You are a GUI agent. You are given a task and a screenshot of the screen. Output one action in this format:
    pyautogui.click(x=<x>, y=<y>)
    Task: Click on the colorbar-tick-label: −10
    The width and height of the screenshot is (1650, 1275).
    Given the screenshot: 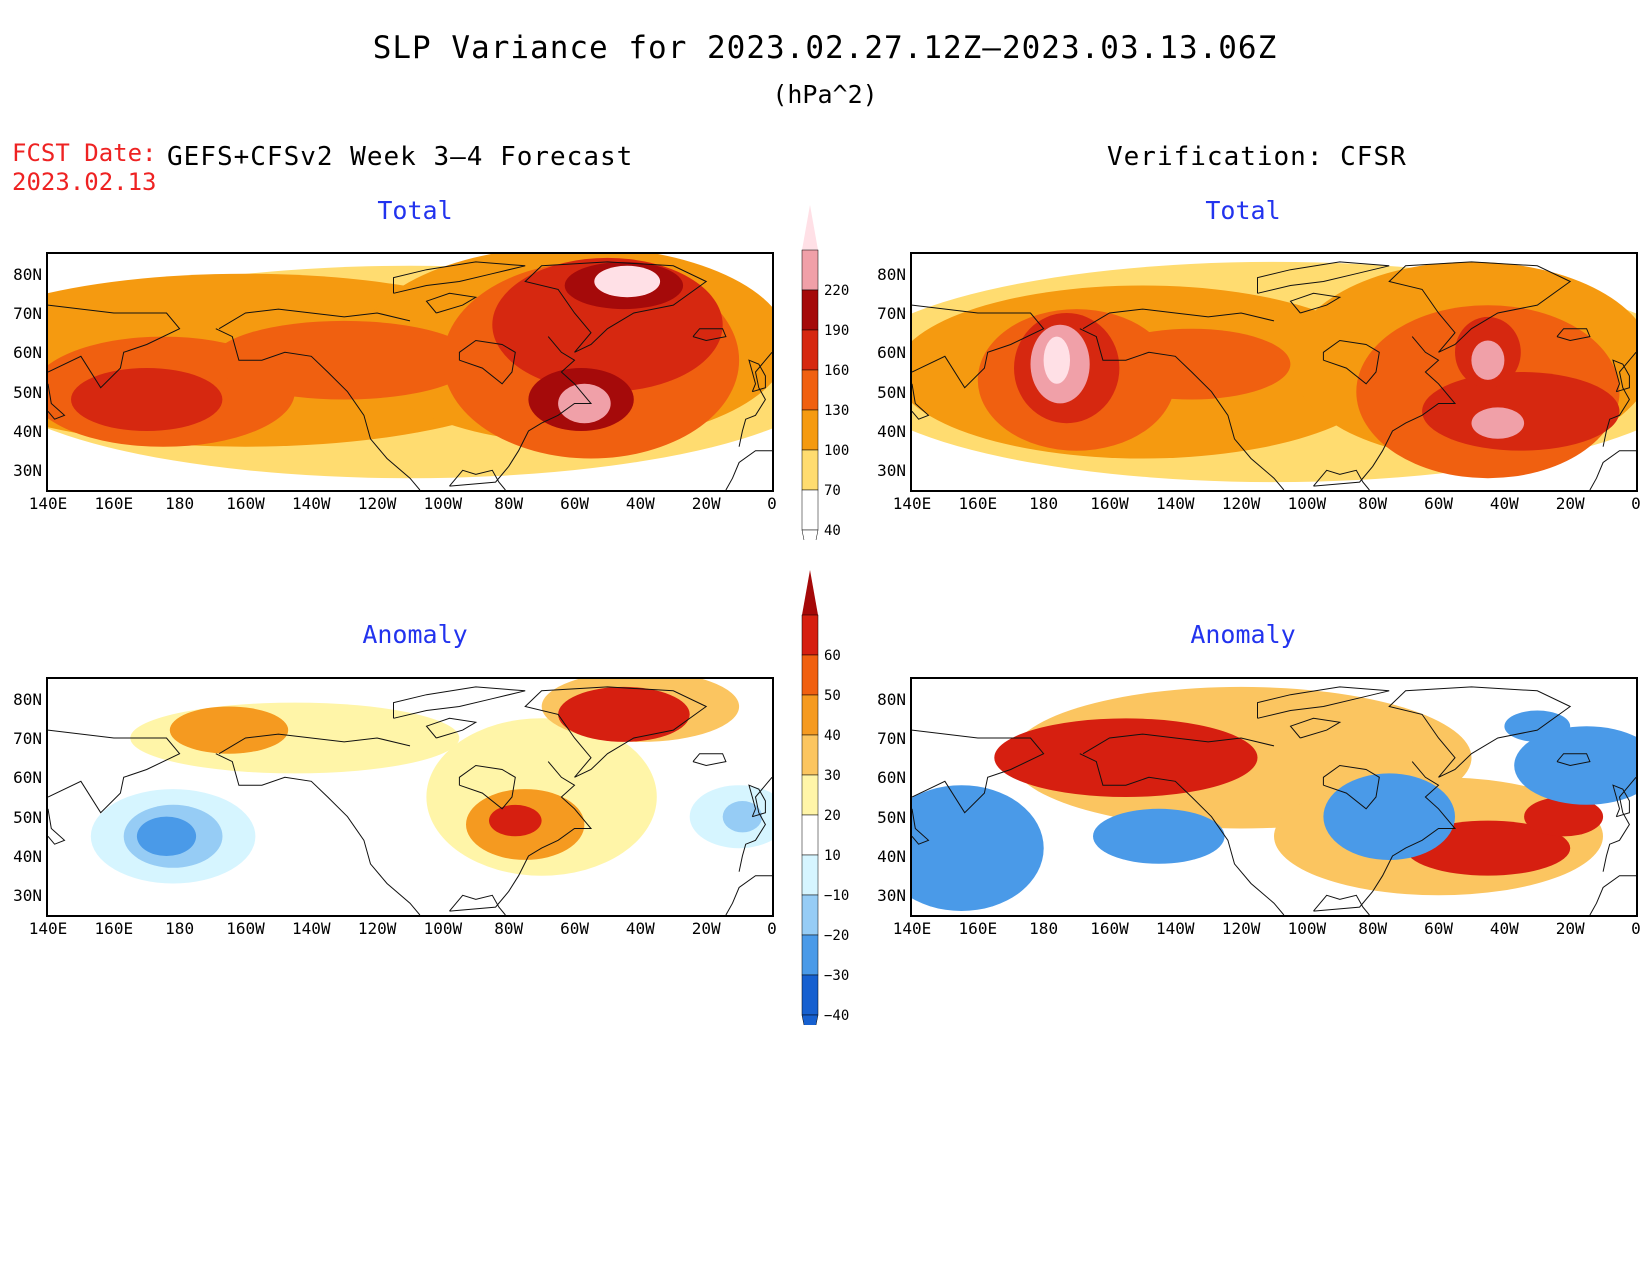 What is the action you would take?
    pyautogui.click(x=836, y=896)
    